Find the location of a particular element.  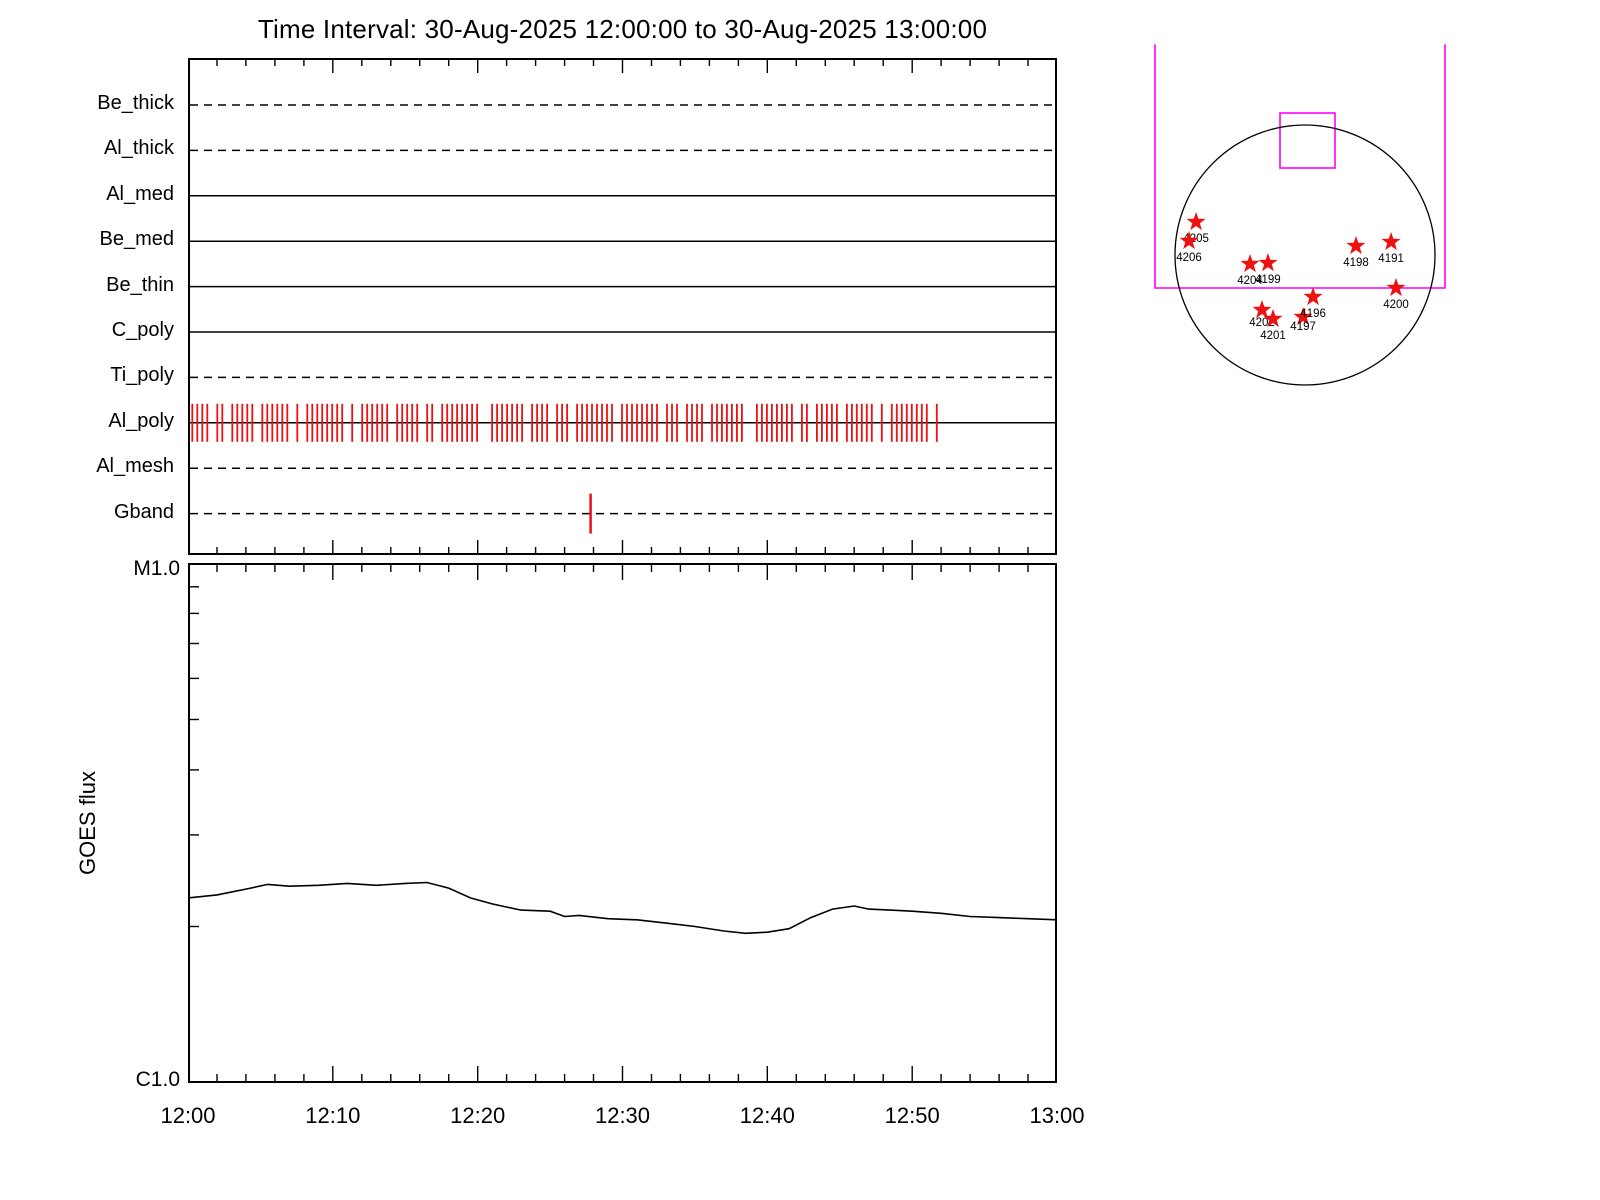

channel-label-Gband: Gband is located at coordinates (143, 511).